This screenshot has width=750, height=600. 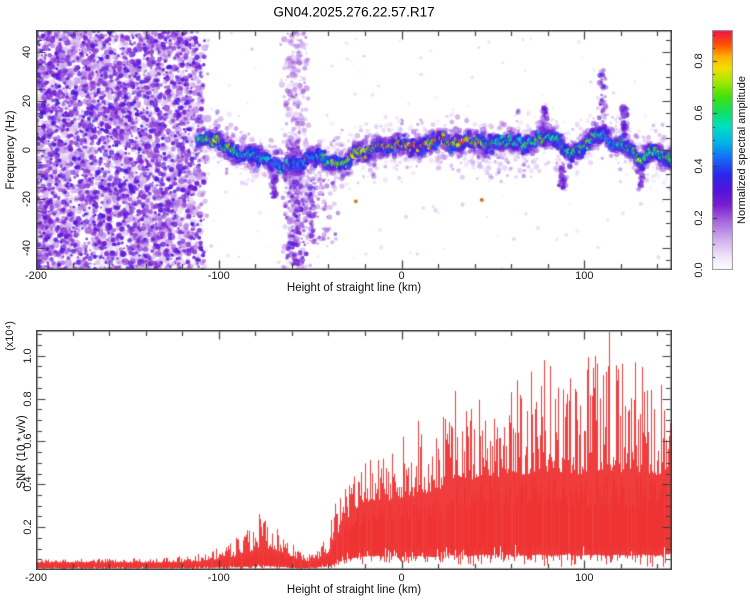 What do you see at coordinates (584, 578) in the screenshot?
I see `snr-x-tick-label: 100` at bounding box center [584, 578].